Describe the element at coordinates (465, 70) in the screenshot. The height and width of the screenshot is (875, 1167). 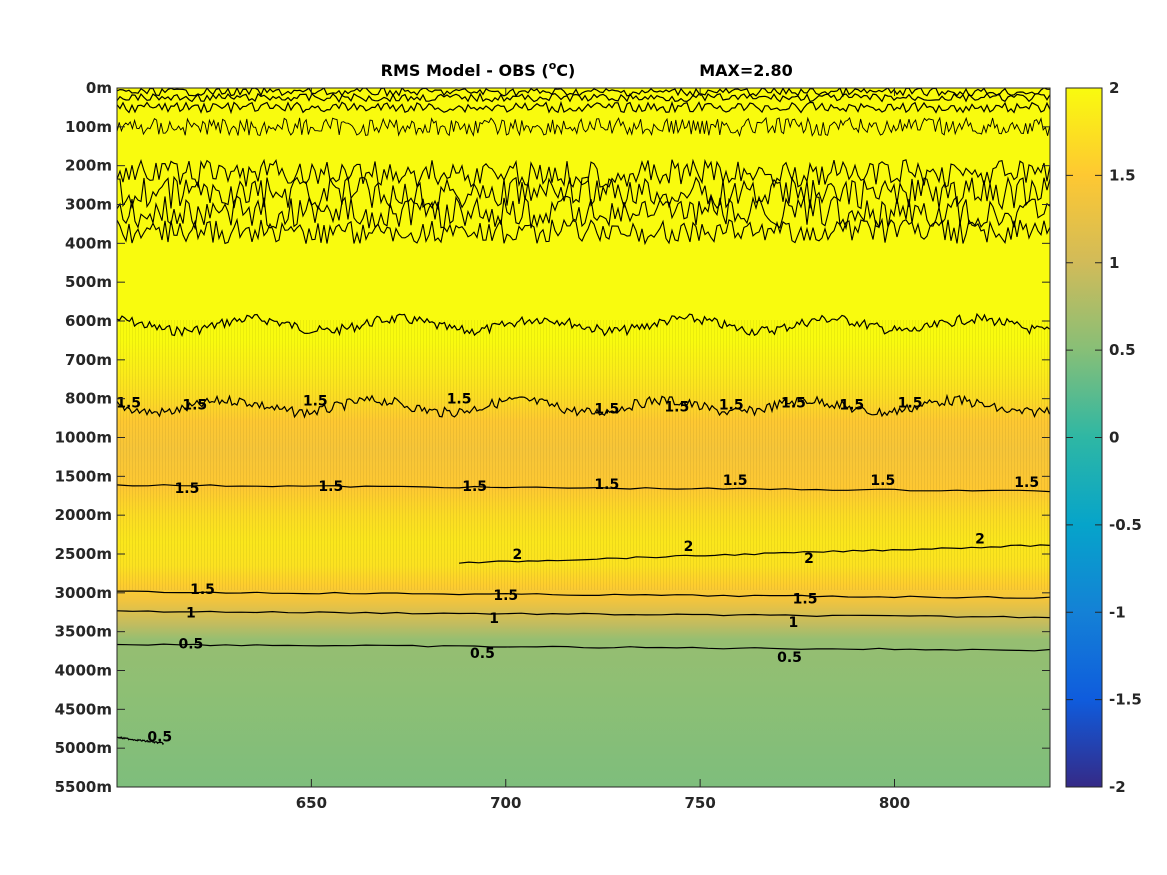
I see `chart-title-main: RMS Model - OBS (` at that location.